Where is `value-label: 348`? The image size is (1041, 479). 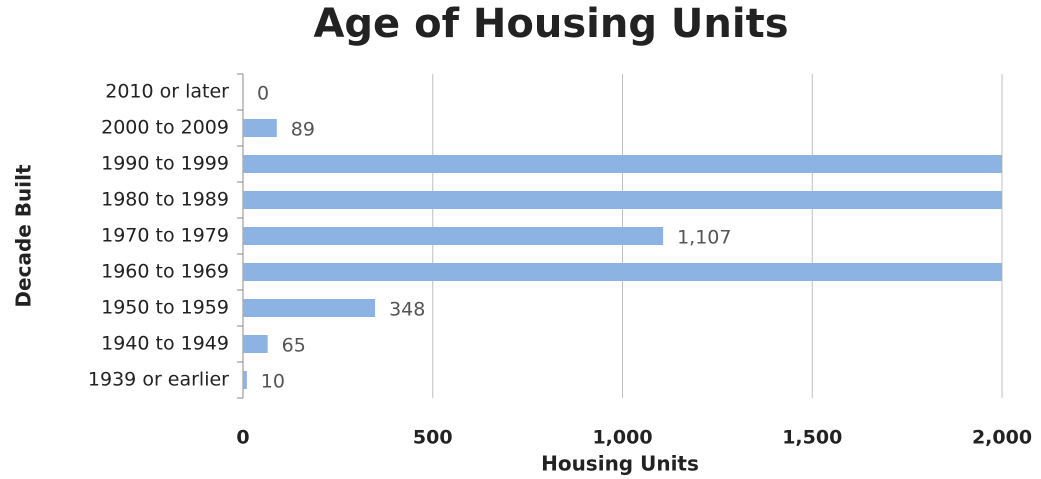 value-label: 348 is located at coordinates (407, 310).